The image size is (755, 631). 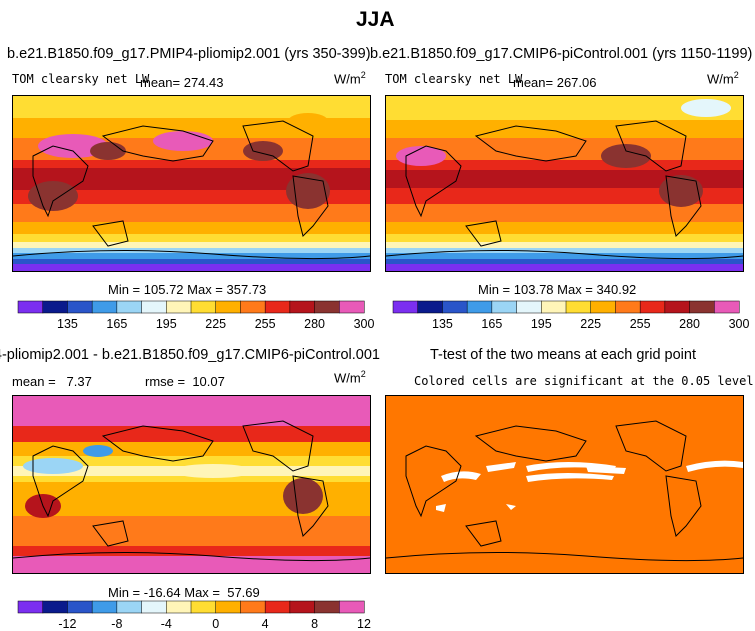 What do you see at coordinates (375, 19) in the screenshot?
I see `figure-title: JJA` at bounding box center [375, 19].